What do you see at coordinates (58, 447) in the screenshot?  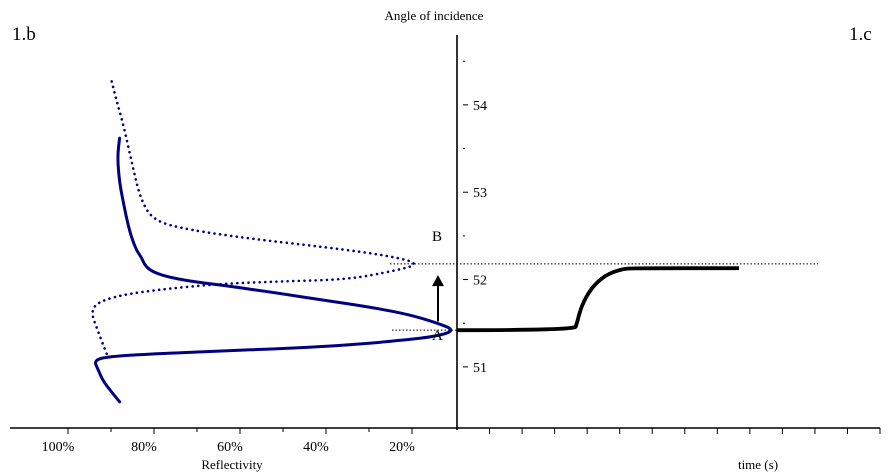 I see `reflectivity-tick-label: 100%` at bounding box center [58, 447].